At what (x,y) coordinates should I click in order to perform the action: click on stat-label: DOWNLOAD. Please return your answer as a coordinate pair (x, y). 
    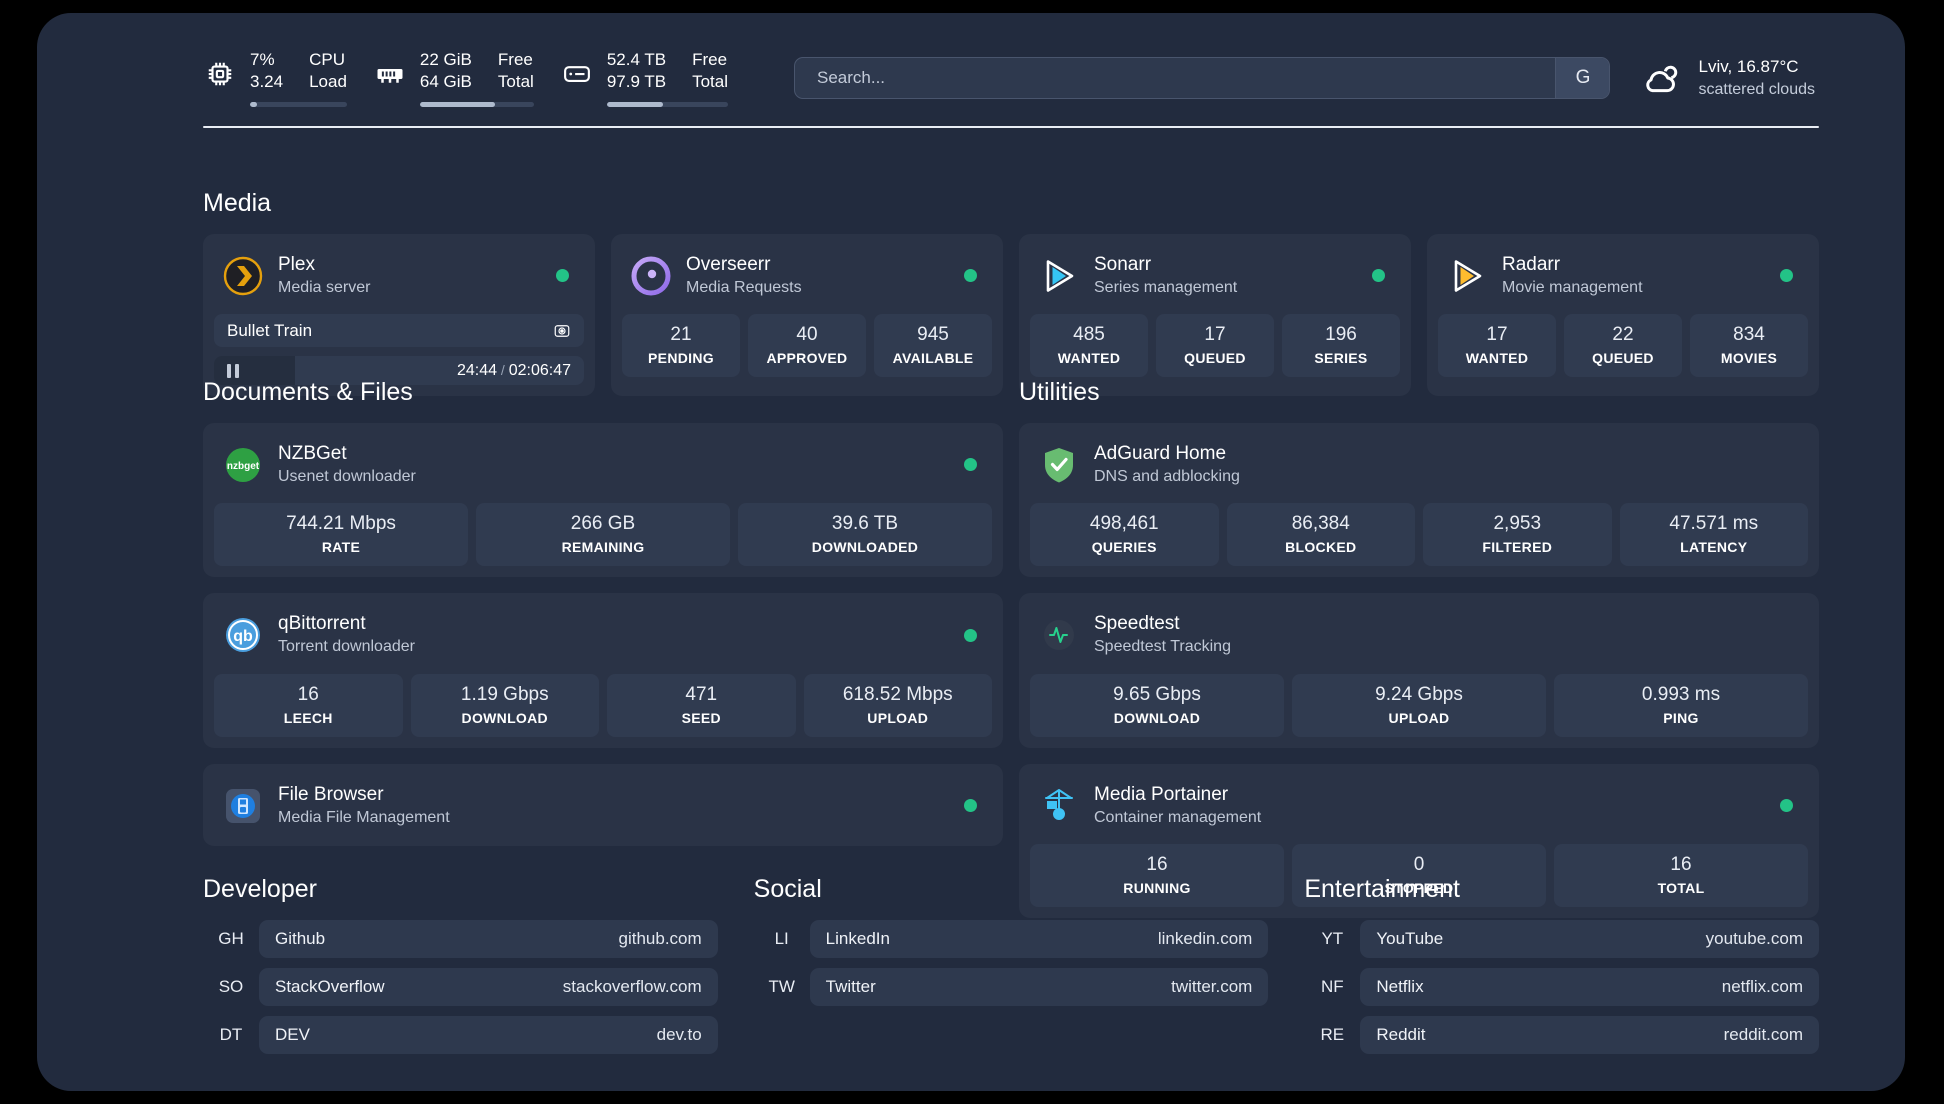
    Looking at the image, I should click on (1157, 717).